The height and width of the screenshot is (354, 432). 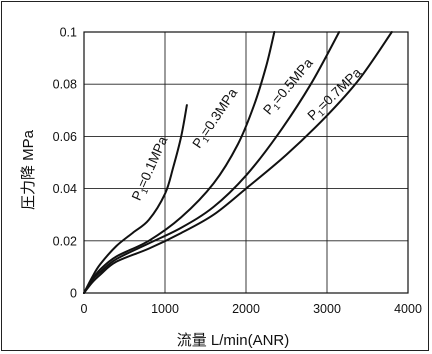 I want to click on x-tick-labels: 0 1000 2000 3000 4000, so click(x=251, y=309).